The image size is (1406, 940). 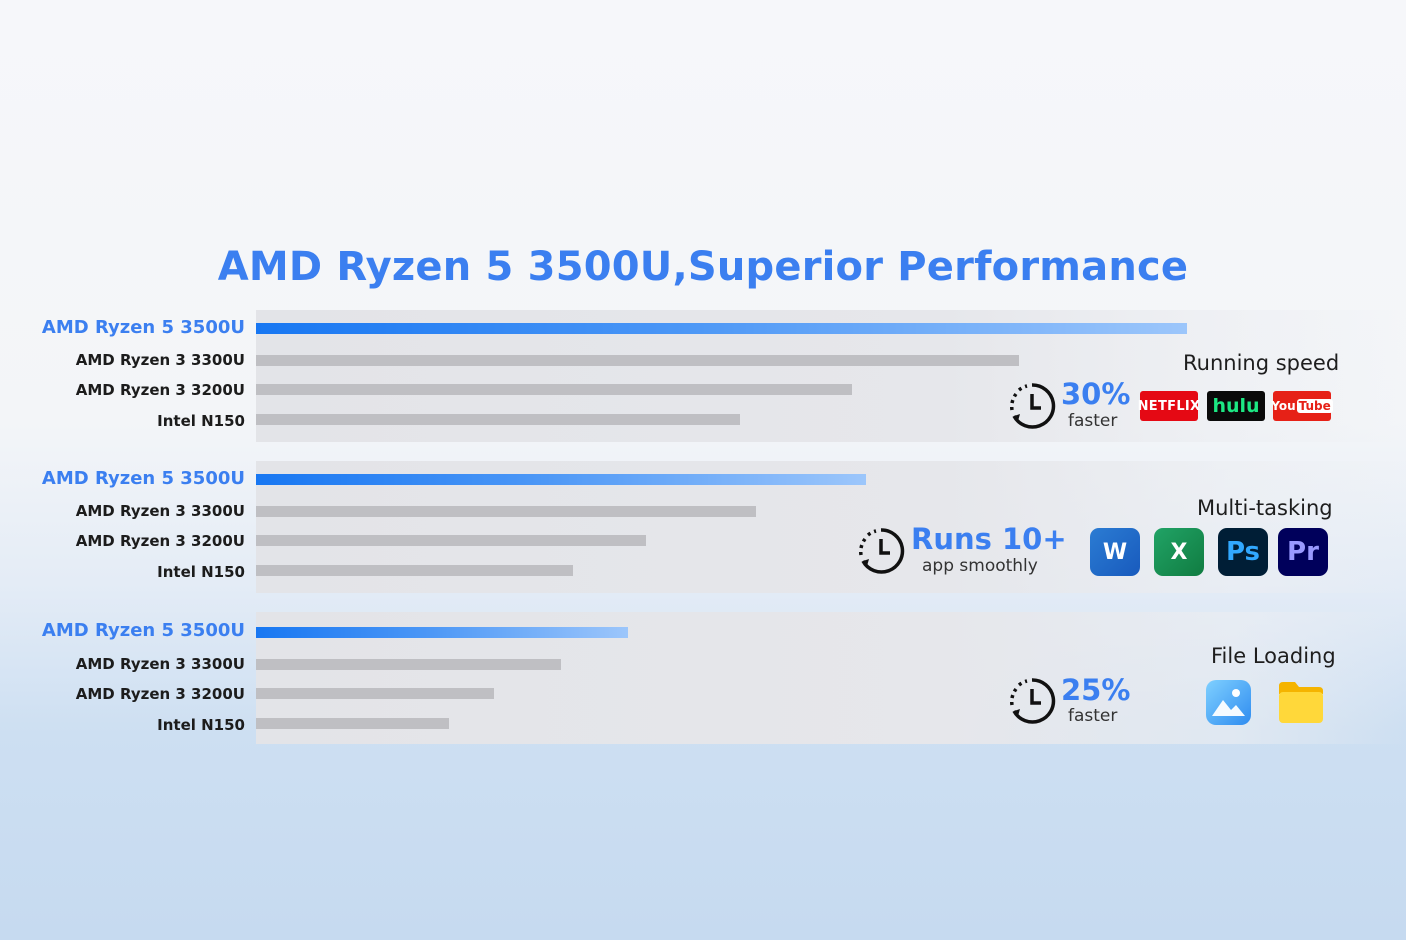 I want to click on hulu-logo-text: hulu, so click(x=1236, y=406).